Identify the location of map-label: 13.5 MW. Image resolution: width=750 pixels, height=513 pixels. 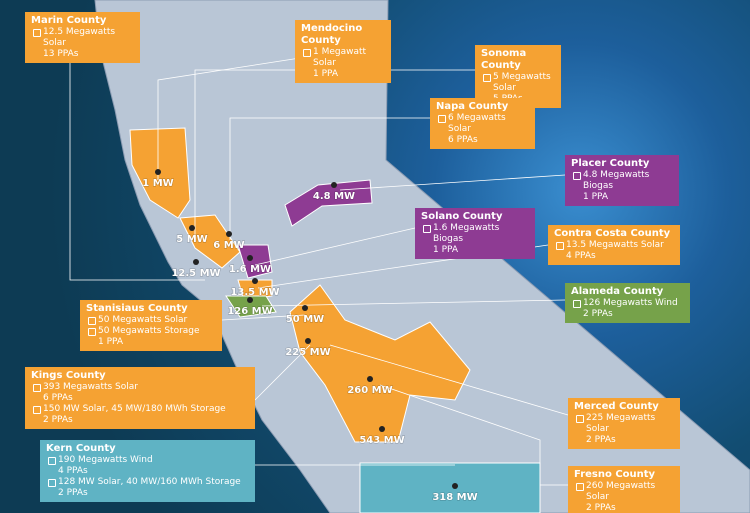
(254, 292).